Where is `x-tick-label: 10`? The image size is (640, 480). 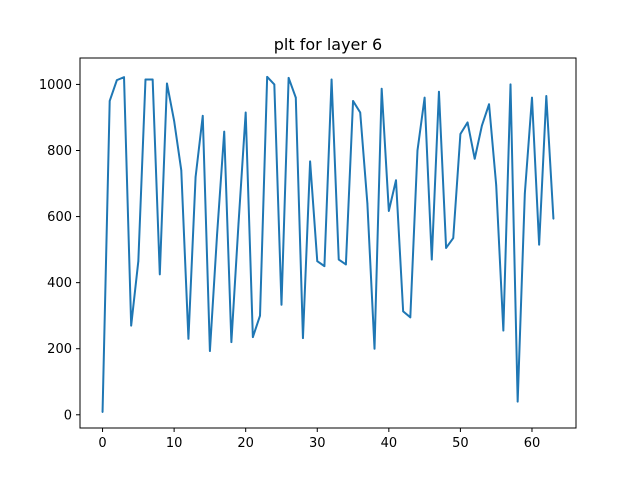 x-tick-label: 10 is located at coordinates (174, 443).